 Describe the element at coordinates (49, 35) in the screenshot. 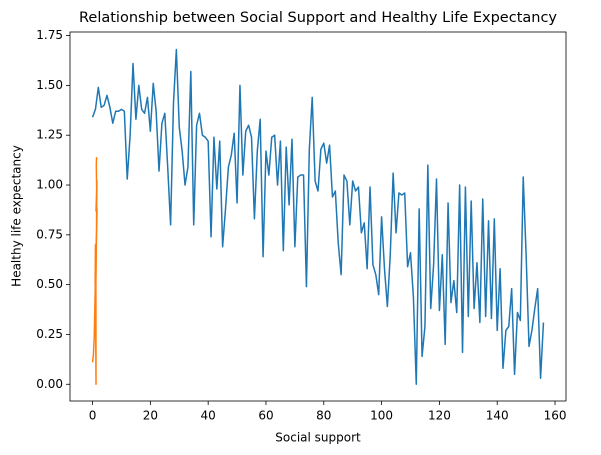

I see `y-tick-label: 1.75` at that location.